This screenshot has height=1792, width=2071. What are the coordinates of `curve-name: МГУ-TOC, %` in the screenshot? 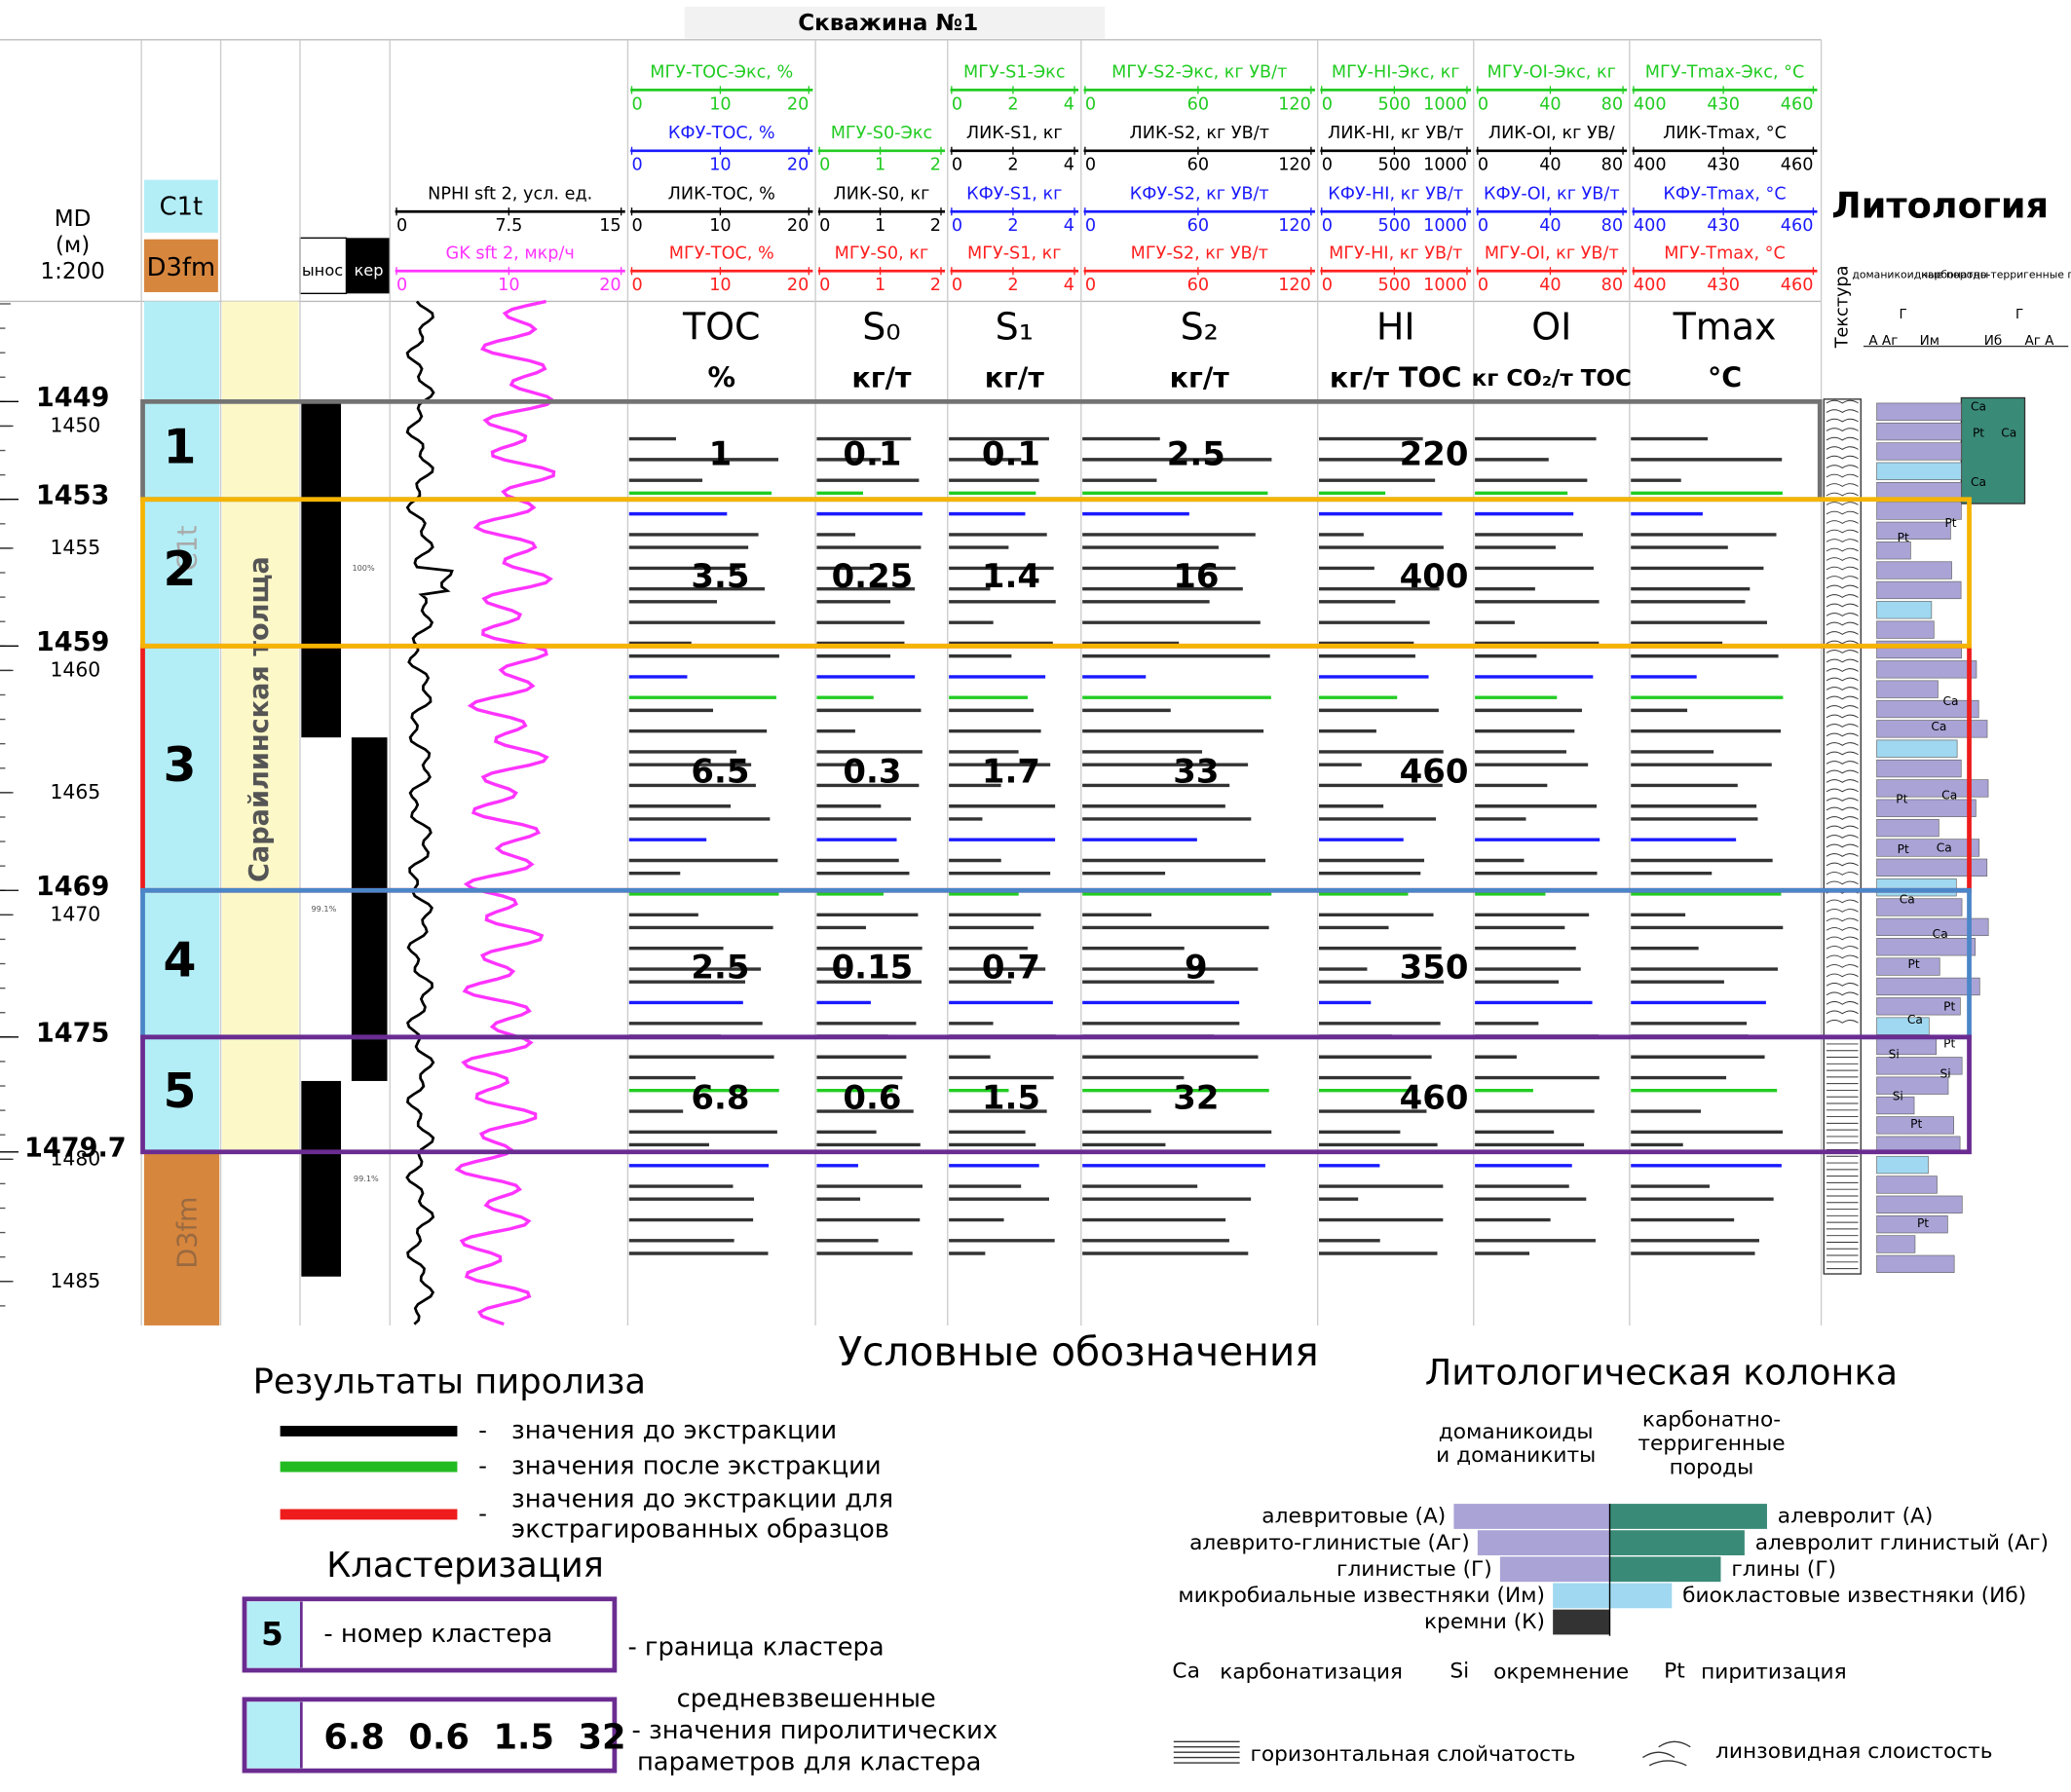 It's located at (721, 254).